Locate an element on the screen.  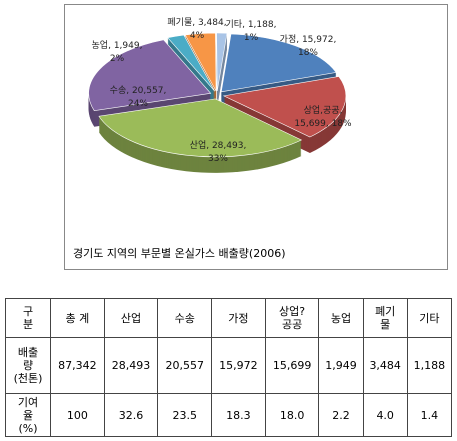
table-cell: 기여 율 (%) is located at coordinates (28, 415).